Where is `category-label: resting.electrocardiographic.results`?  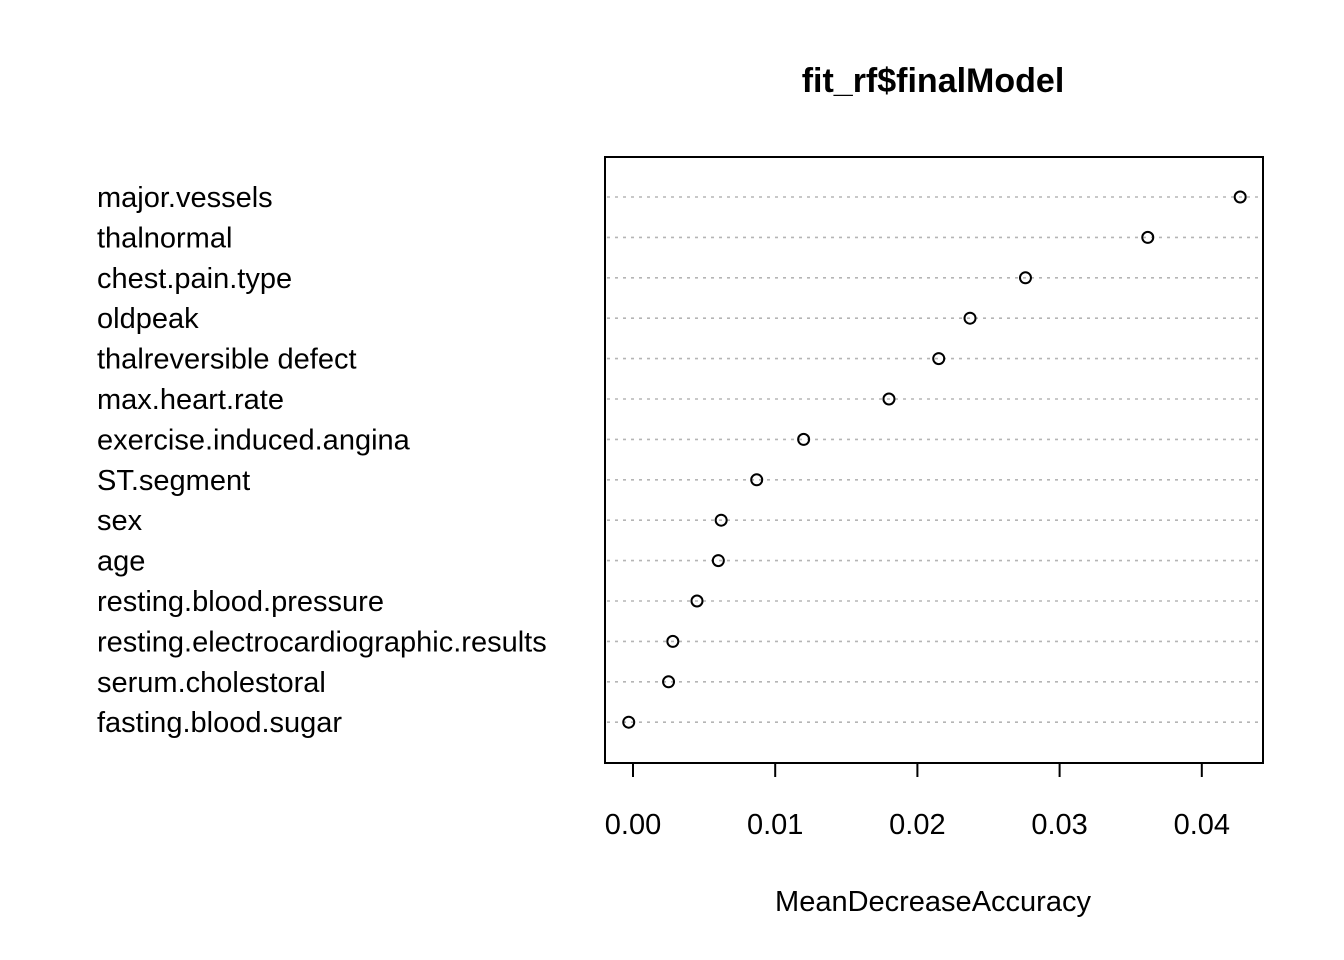 category-label: resting.electrocardiographic.results is located at coordinates (322, 642).